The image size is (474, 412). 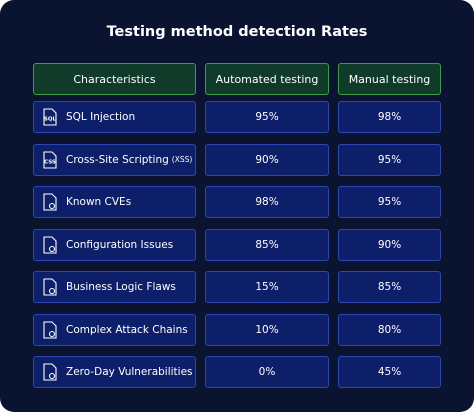 I want to click on row-label-cell: Complex Attack Chains, so click(x=114, y=329).